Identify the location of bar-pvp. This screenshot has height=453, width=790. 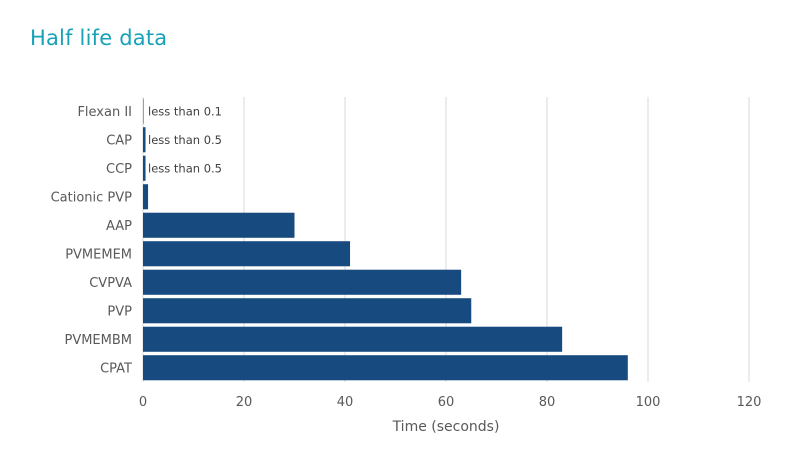
(307, 311).